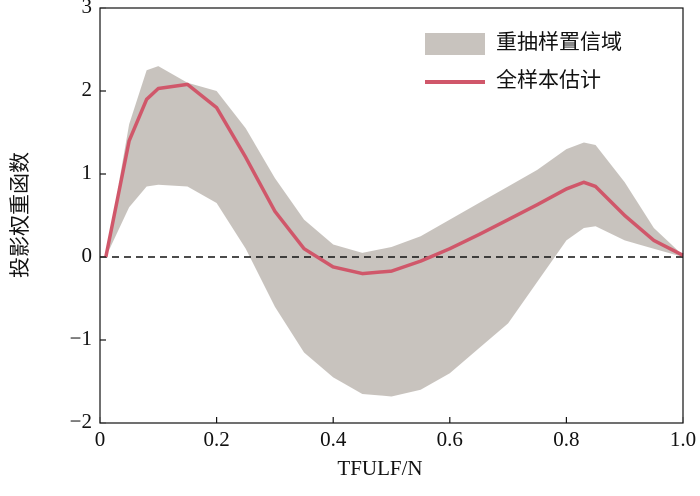 The image size is (700, 496). Describe the element at coordinates (683, 439) in the screenshot. I see `x-tick-label: 1.0` at that location.